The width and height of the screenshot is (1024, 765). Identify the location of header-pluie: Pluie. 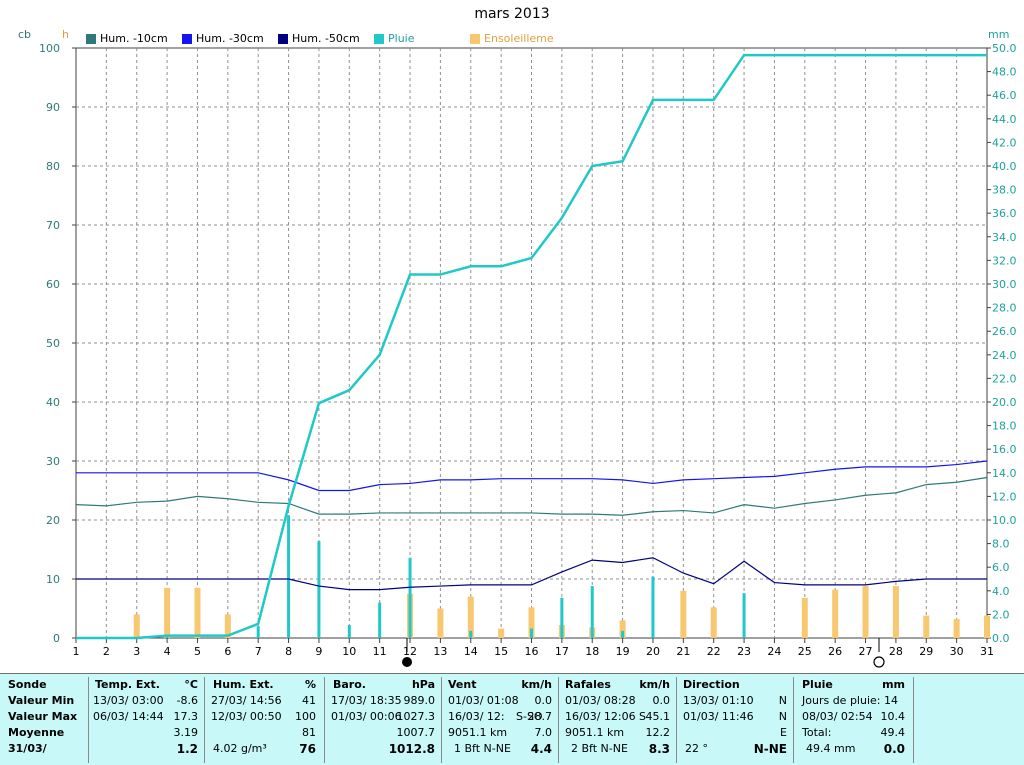
(817, 684).